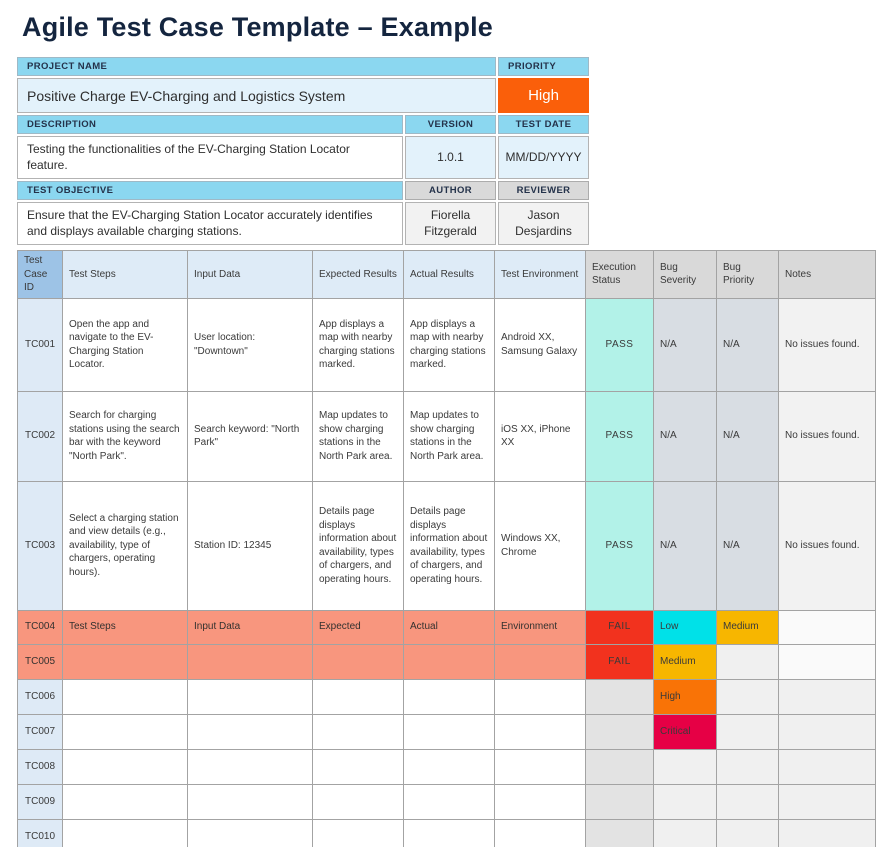 The image size is (888, 847). What do you see at coordinates (450, 223) in the screenshot?
I see `author-value: Fiorella Fitzgerald` at bounding box center [450, 223].